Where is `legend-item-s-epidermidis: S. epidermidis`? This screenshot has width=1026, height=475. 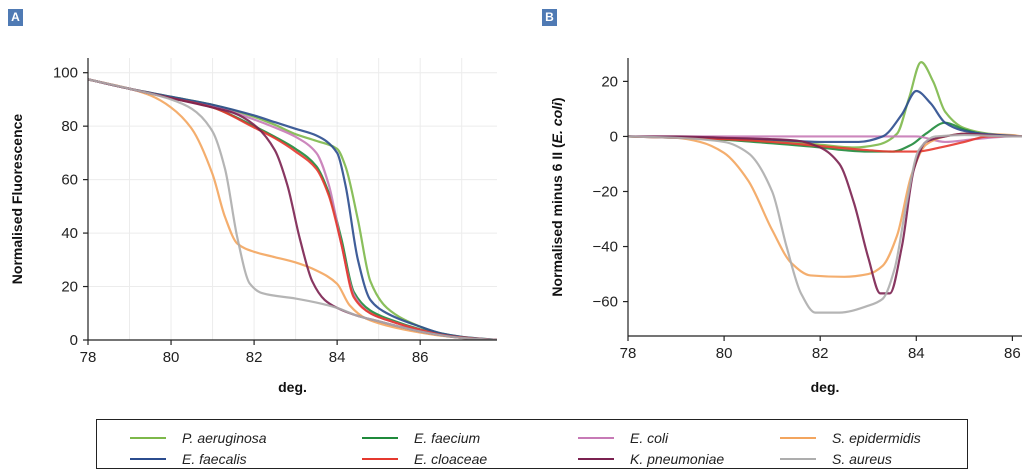
legend-item-s-epidermidis: S. epidermidis is located at coordinates (873, 437).